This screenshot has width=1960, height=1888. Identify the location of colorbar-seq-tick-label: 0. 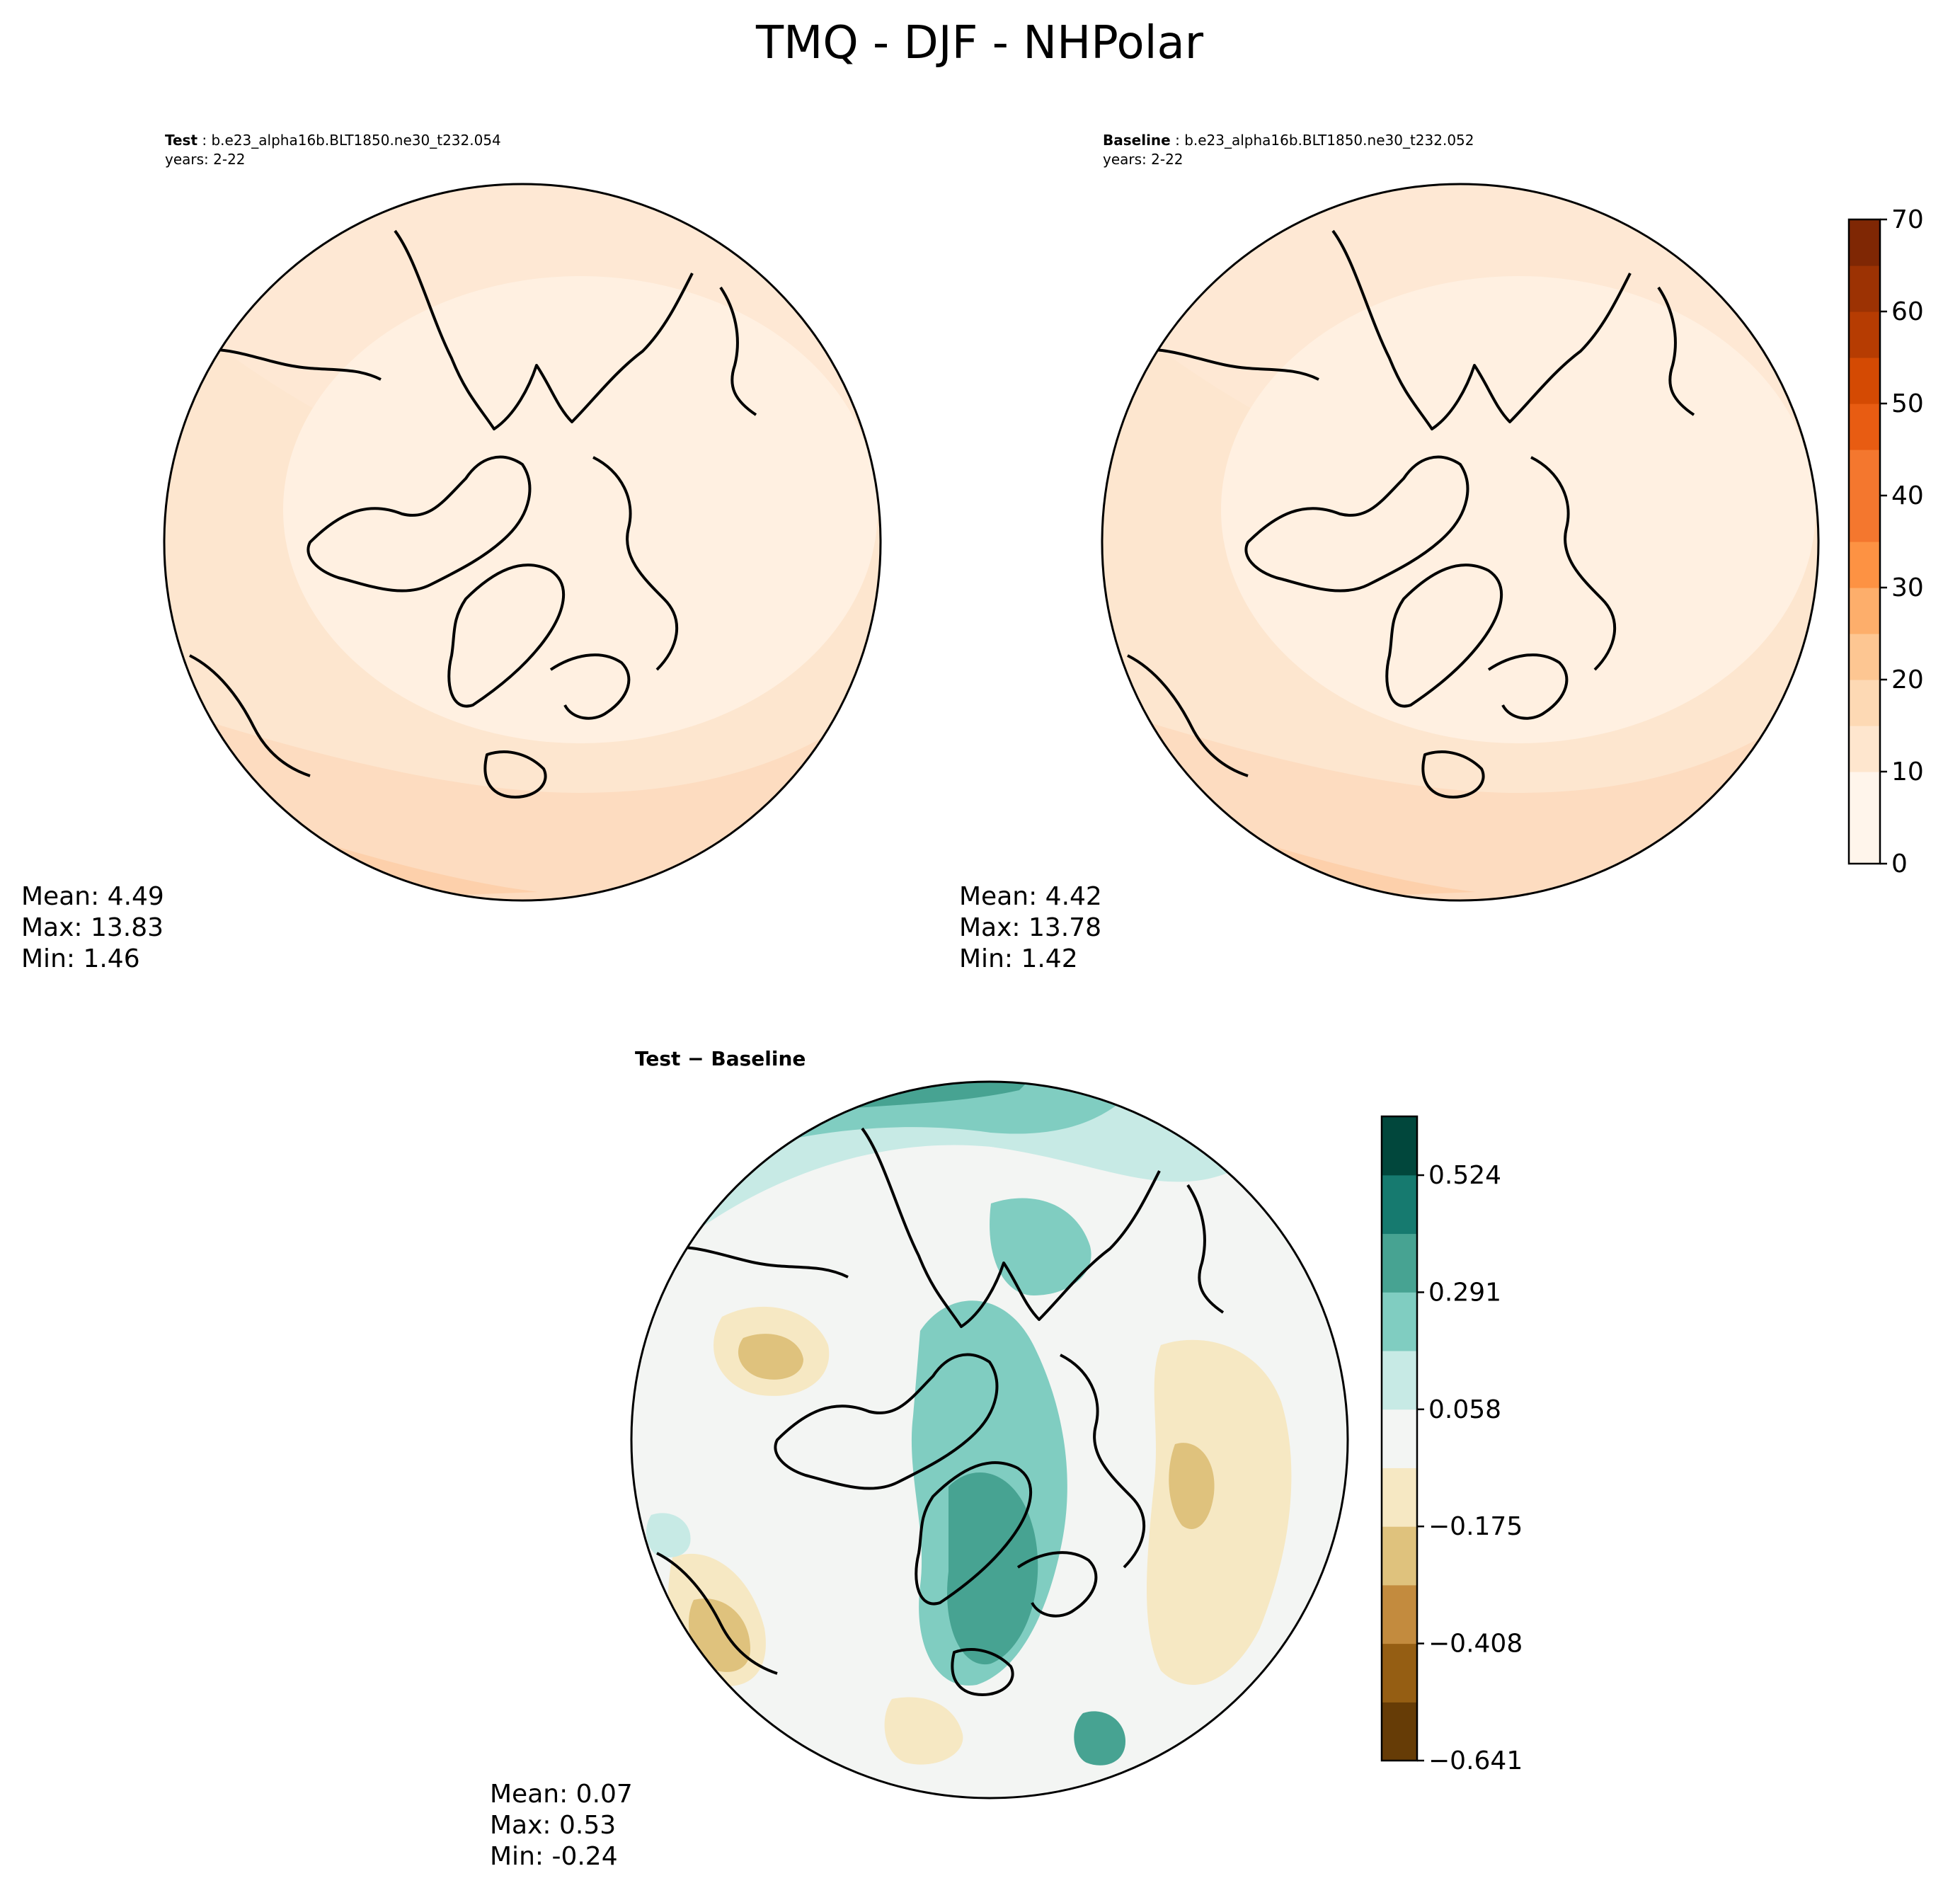
(1899, 864).